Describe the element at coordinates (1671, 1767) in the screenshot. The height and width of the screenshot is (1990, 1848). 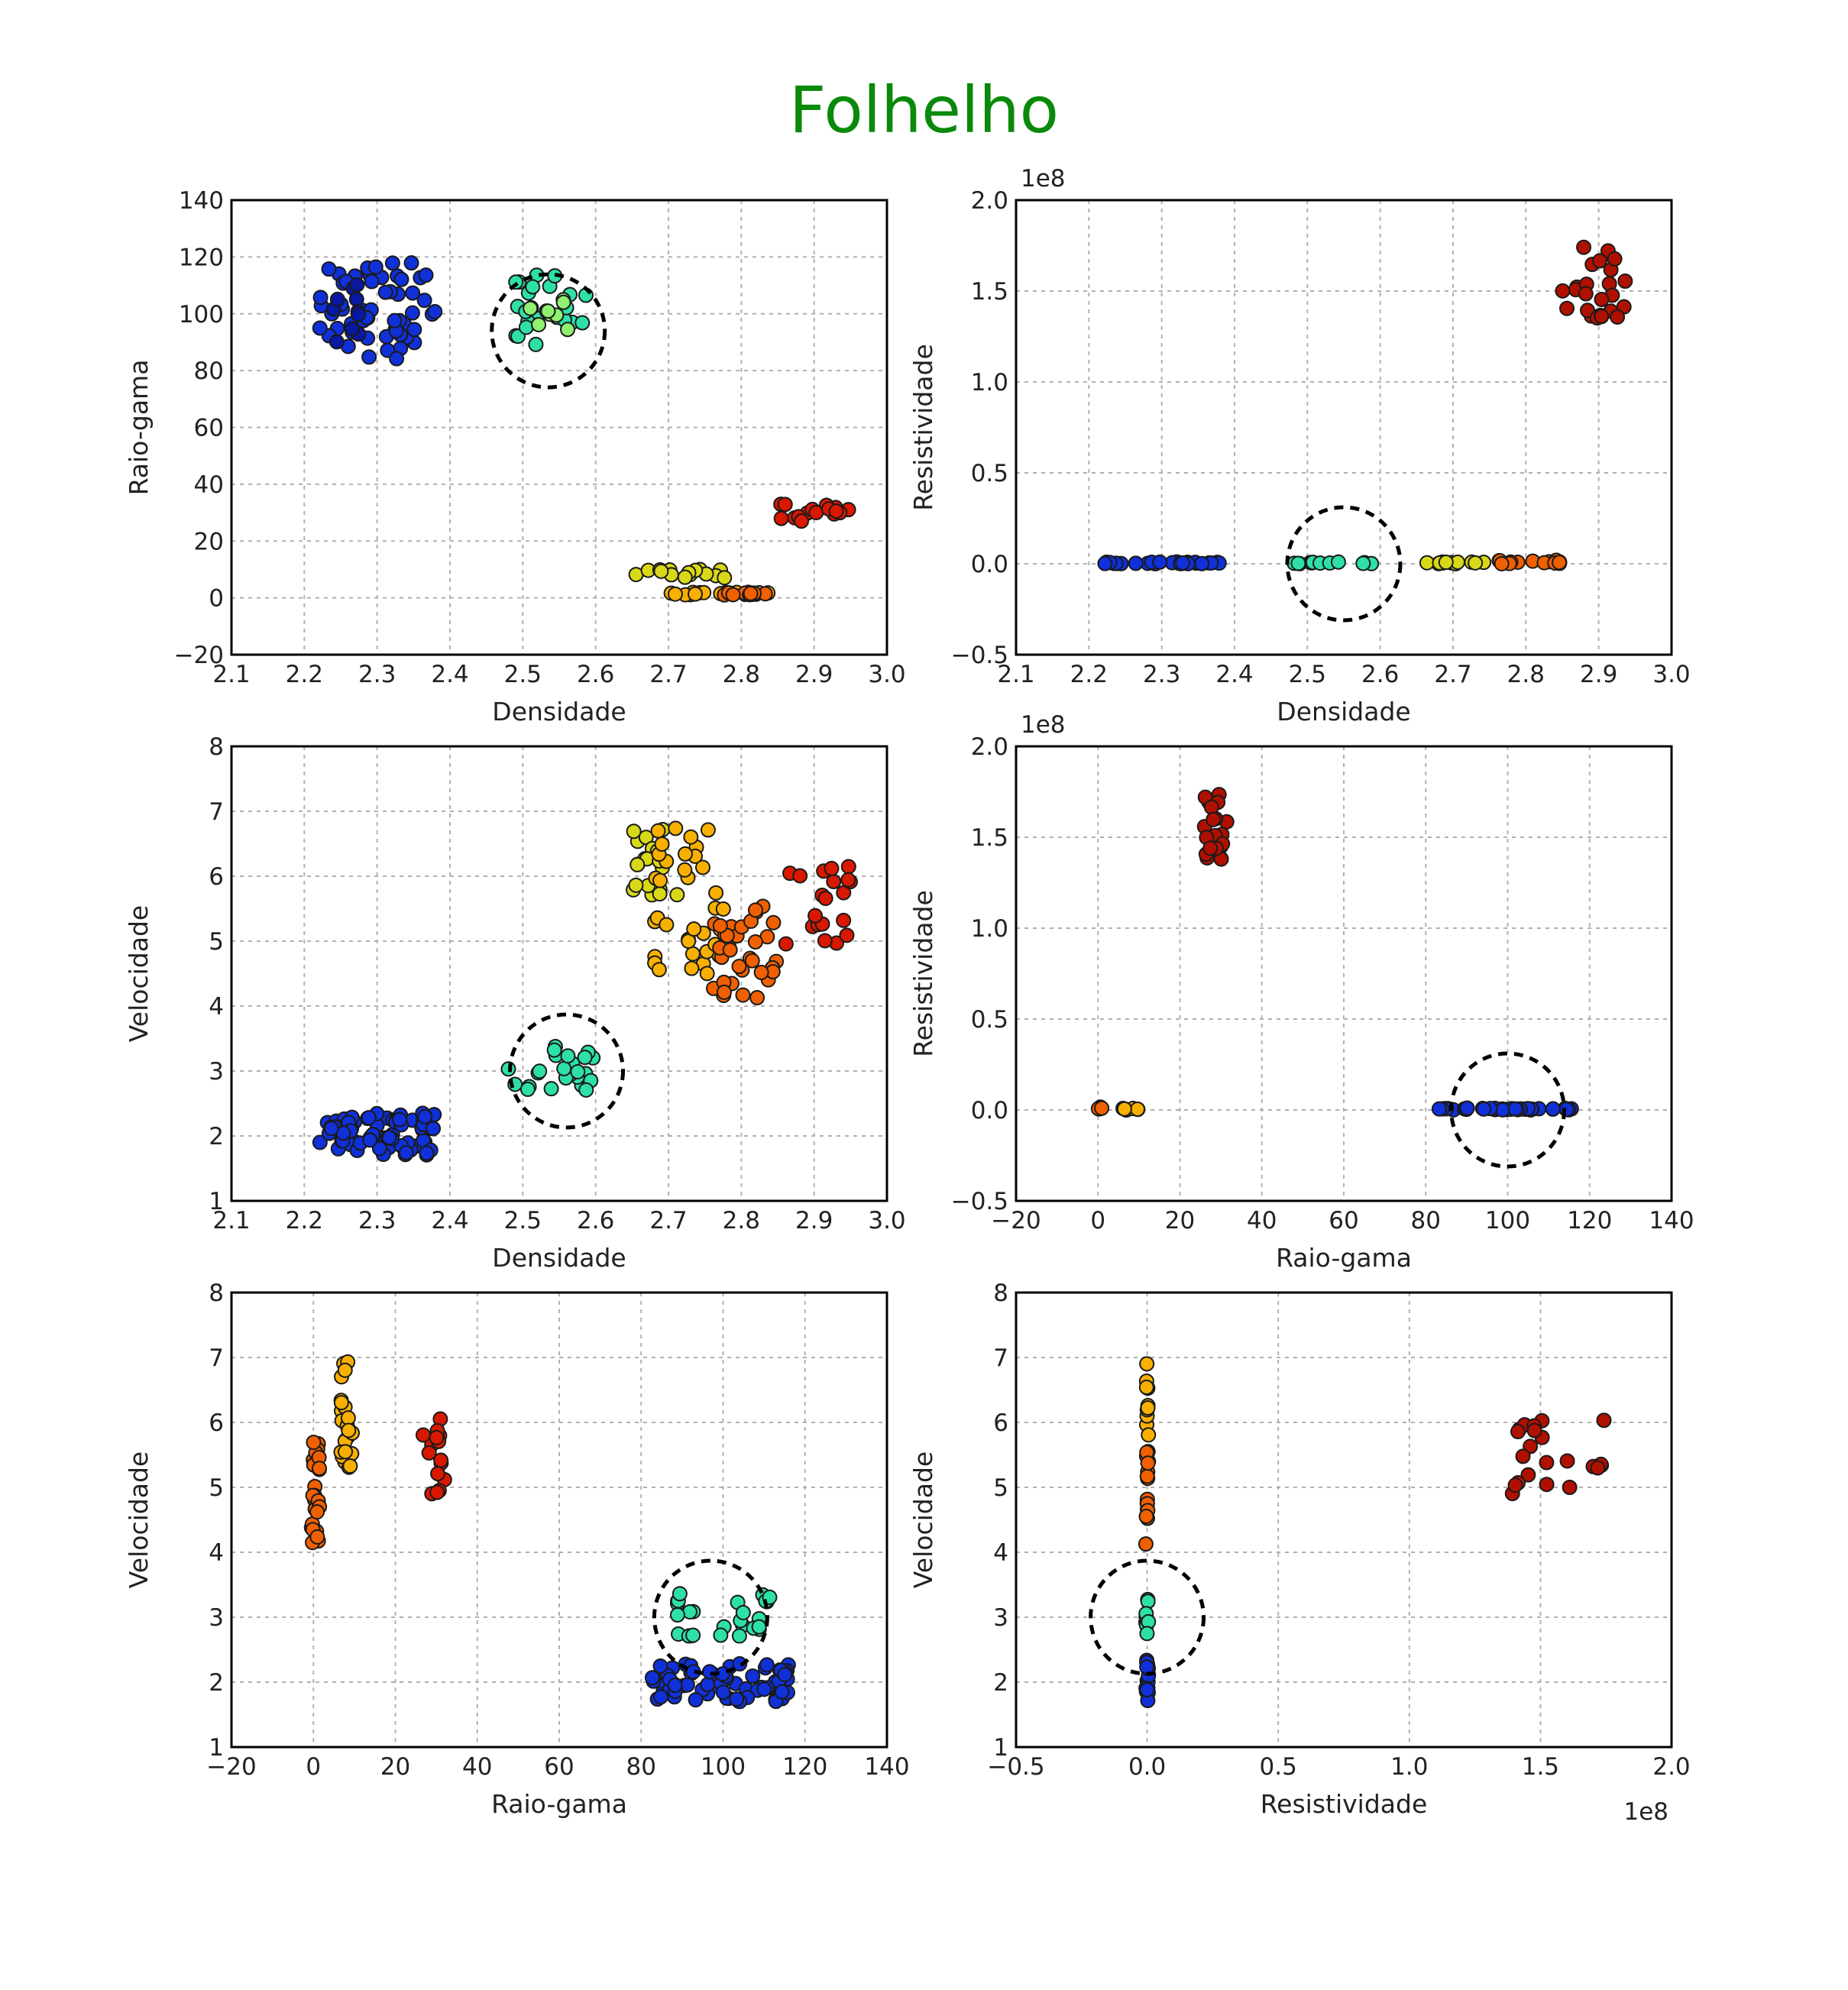
I see `x-tick-label: 2.0` at that location.